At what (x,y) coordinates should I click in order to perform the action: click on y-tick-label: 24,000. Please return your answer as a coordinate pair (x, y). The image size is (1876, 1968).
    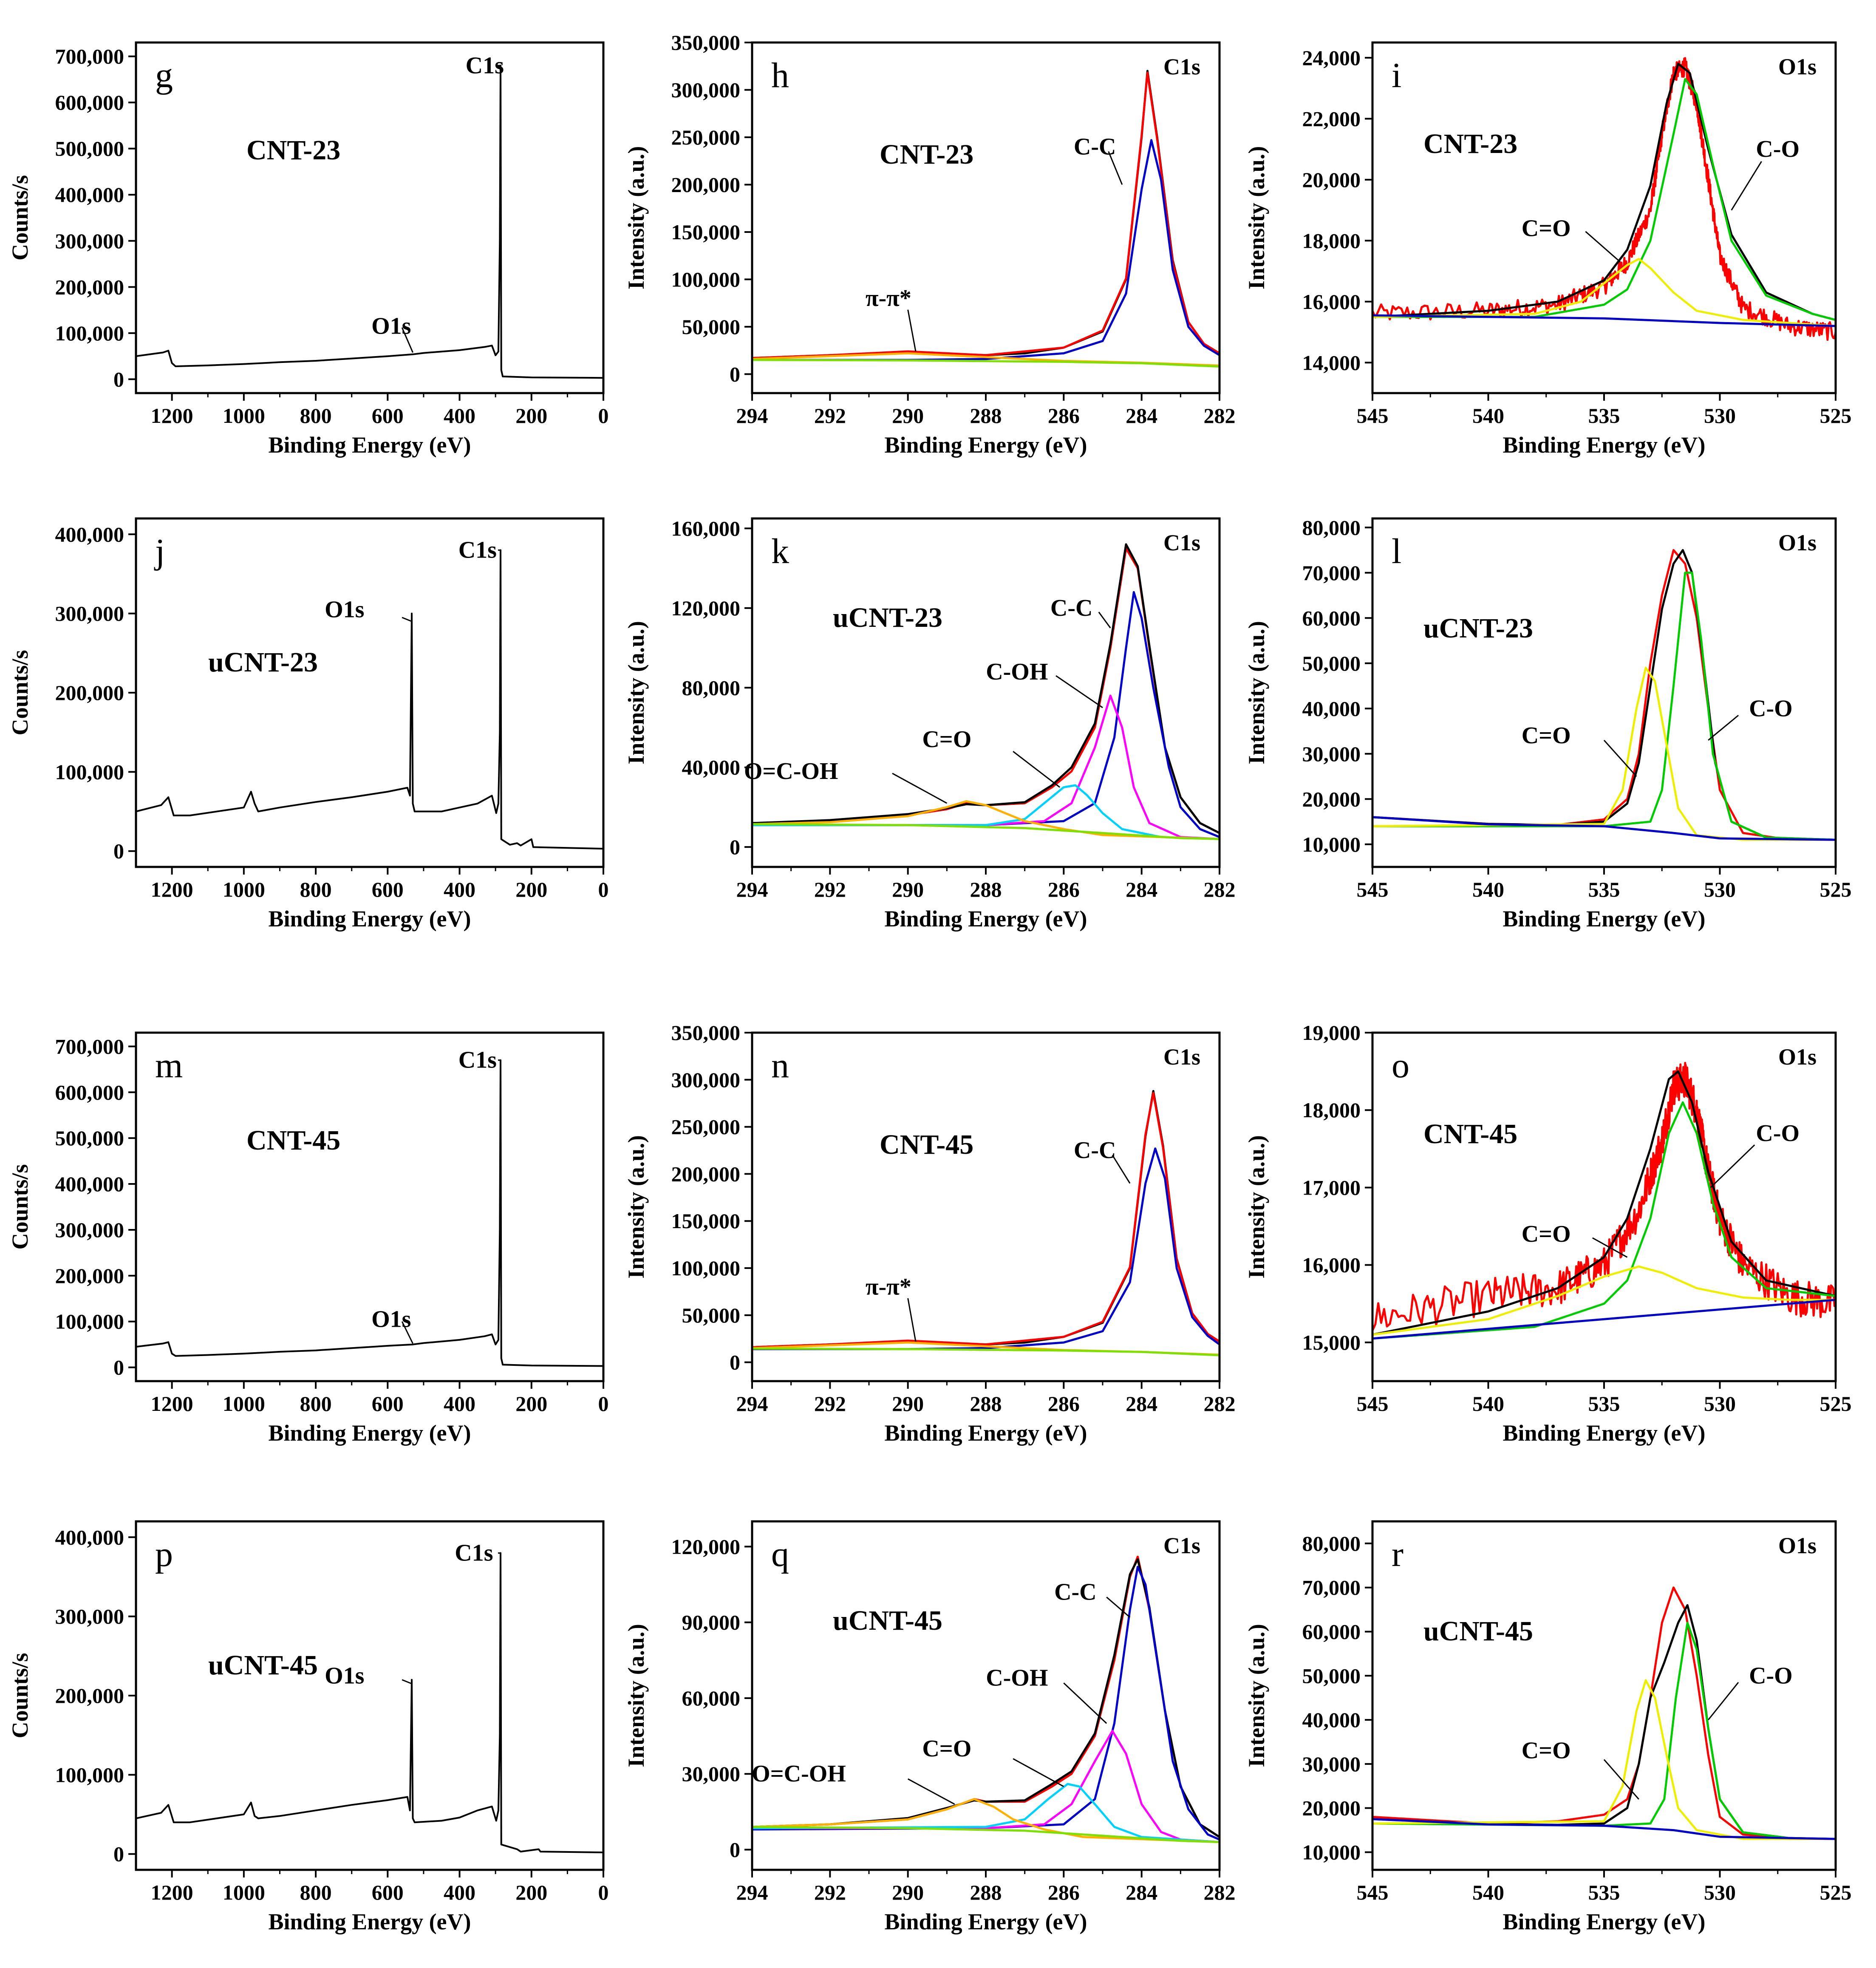
    Looking at the image, I should click on (1331, 58).